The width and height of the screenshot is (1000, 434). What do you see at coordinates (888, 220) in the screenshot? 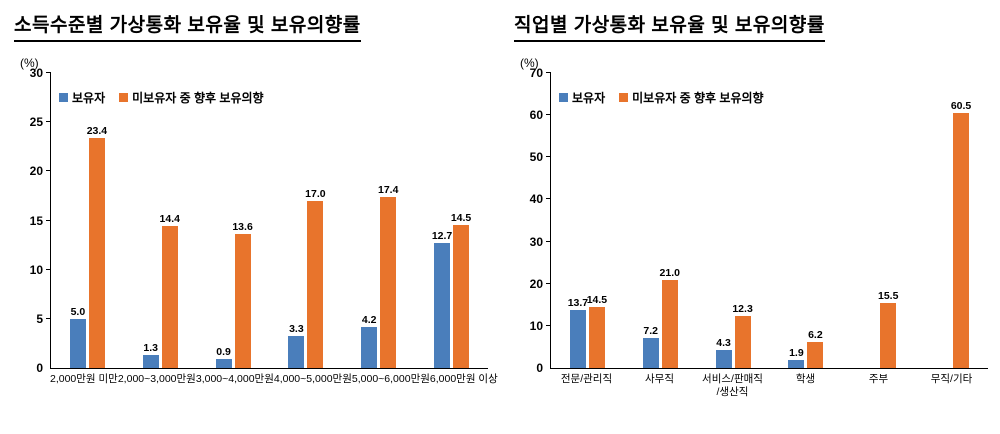
I see `bar-column: 15.5` at bounding box center [888, 220].